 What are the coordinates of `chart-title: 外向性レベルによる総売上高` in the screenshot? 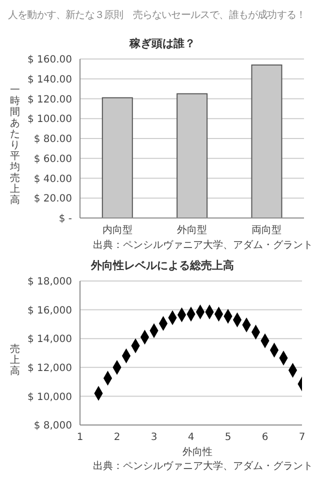 It's located at (162, 265).